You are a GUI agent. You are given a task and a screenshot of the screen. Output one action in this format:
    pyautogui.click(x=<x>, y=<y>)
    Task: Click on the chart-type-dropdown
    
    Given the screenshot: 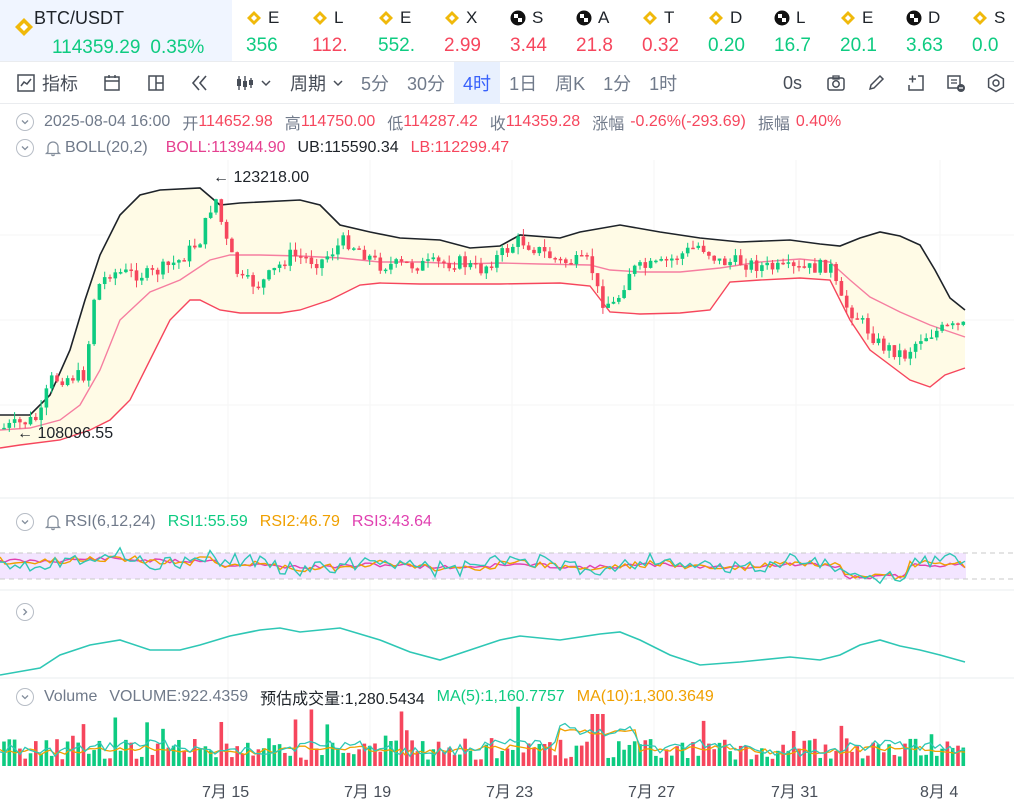 What is the action you would take?
    pyautogui.click(x=249, y=83)
    